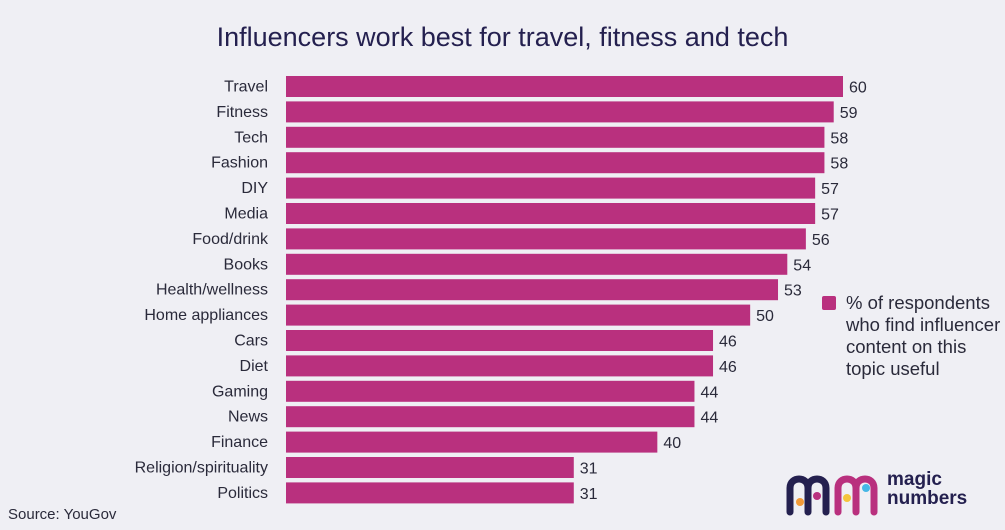 Image resolution: width=1005 pixels, height=530 pixels. What do you see at coordinates (239, 163) in the screenshot?
I see `category-label: Fashion` at bounding box center [239, 163].